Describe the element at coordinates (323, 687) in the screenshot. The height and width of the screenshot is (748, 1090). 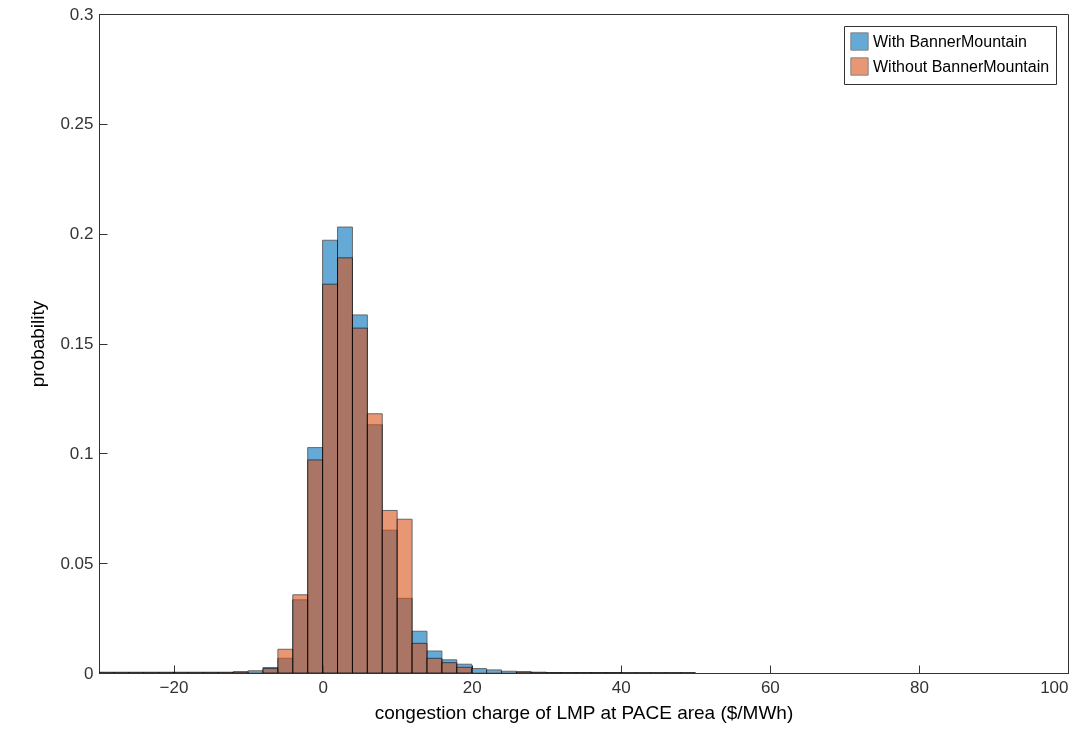
I see `x-tick-label: 0` at that location.